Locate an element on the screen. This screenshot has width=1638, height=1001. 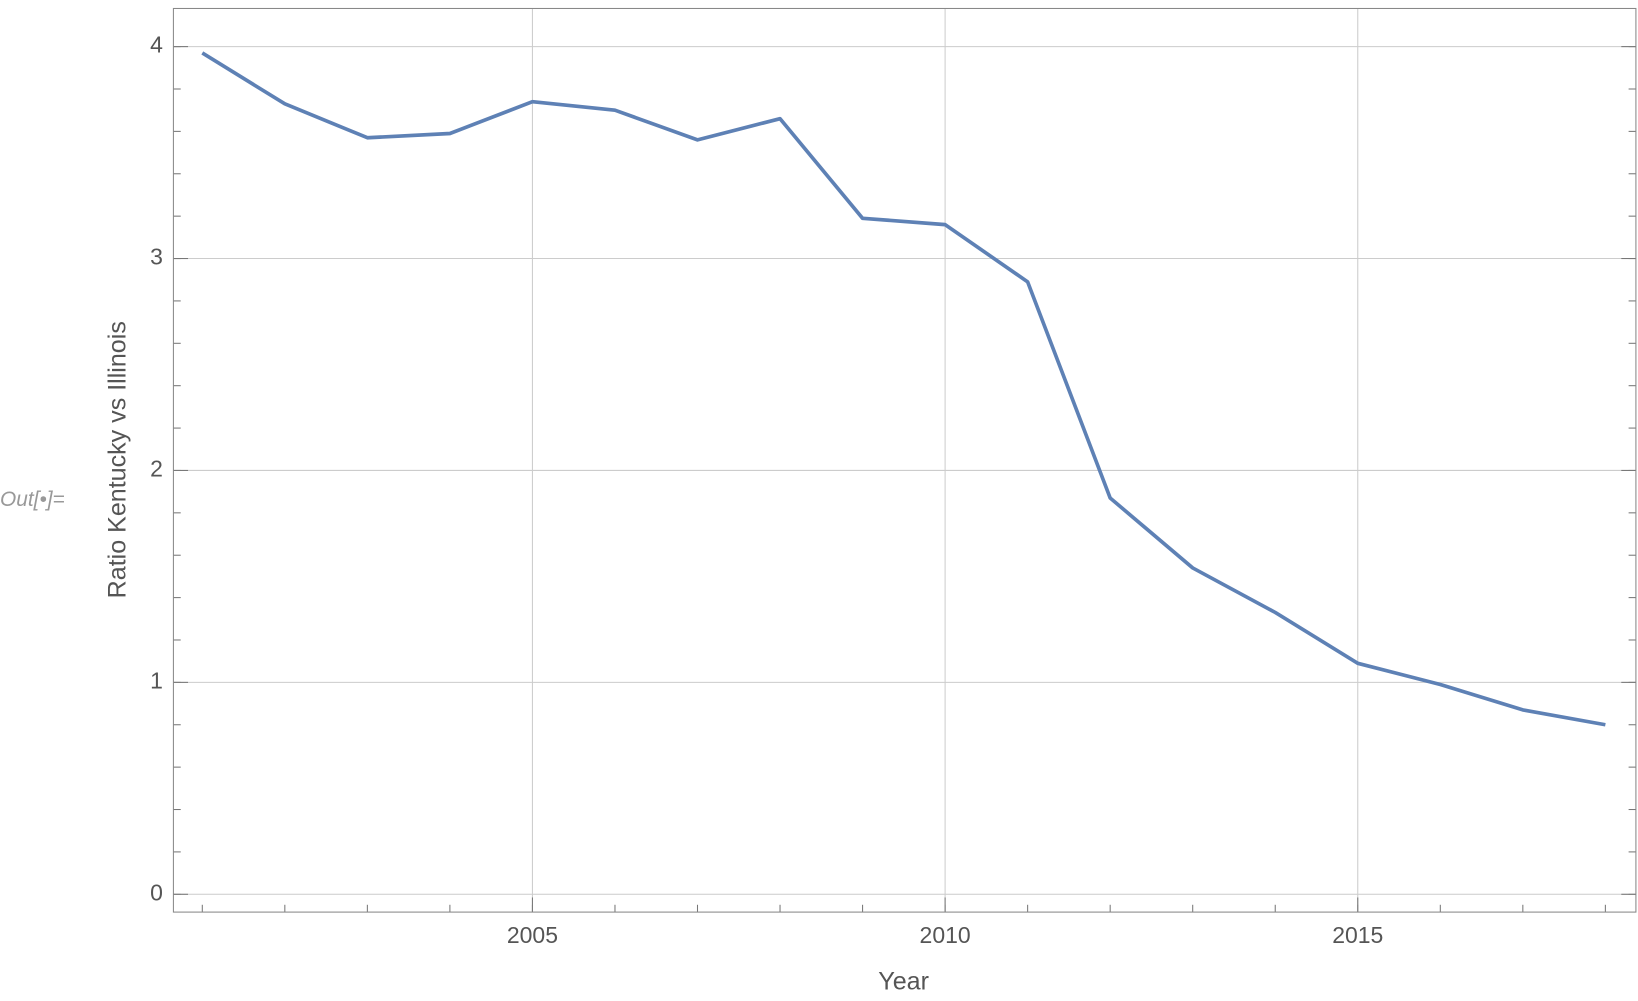
y-tick-label: 0 is located at coordinates (156, 892).